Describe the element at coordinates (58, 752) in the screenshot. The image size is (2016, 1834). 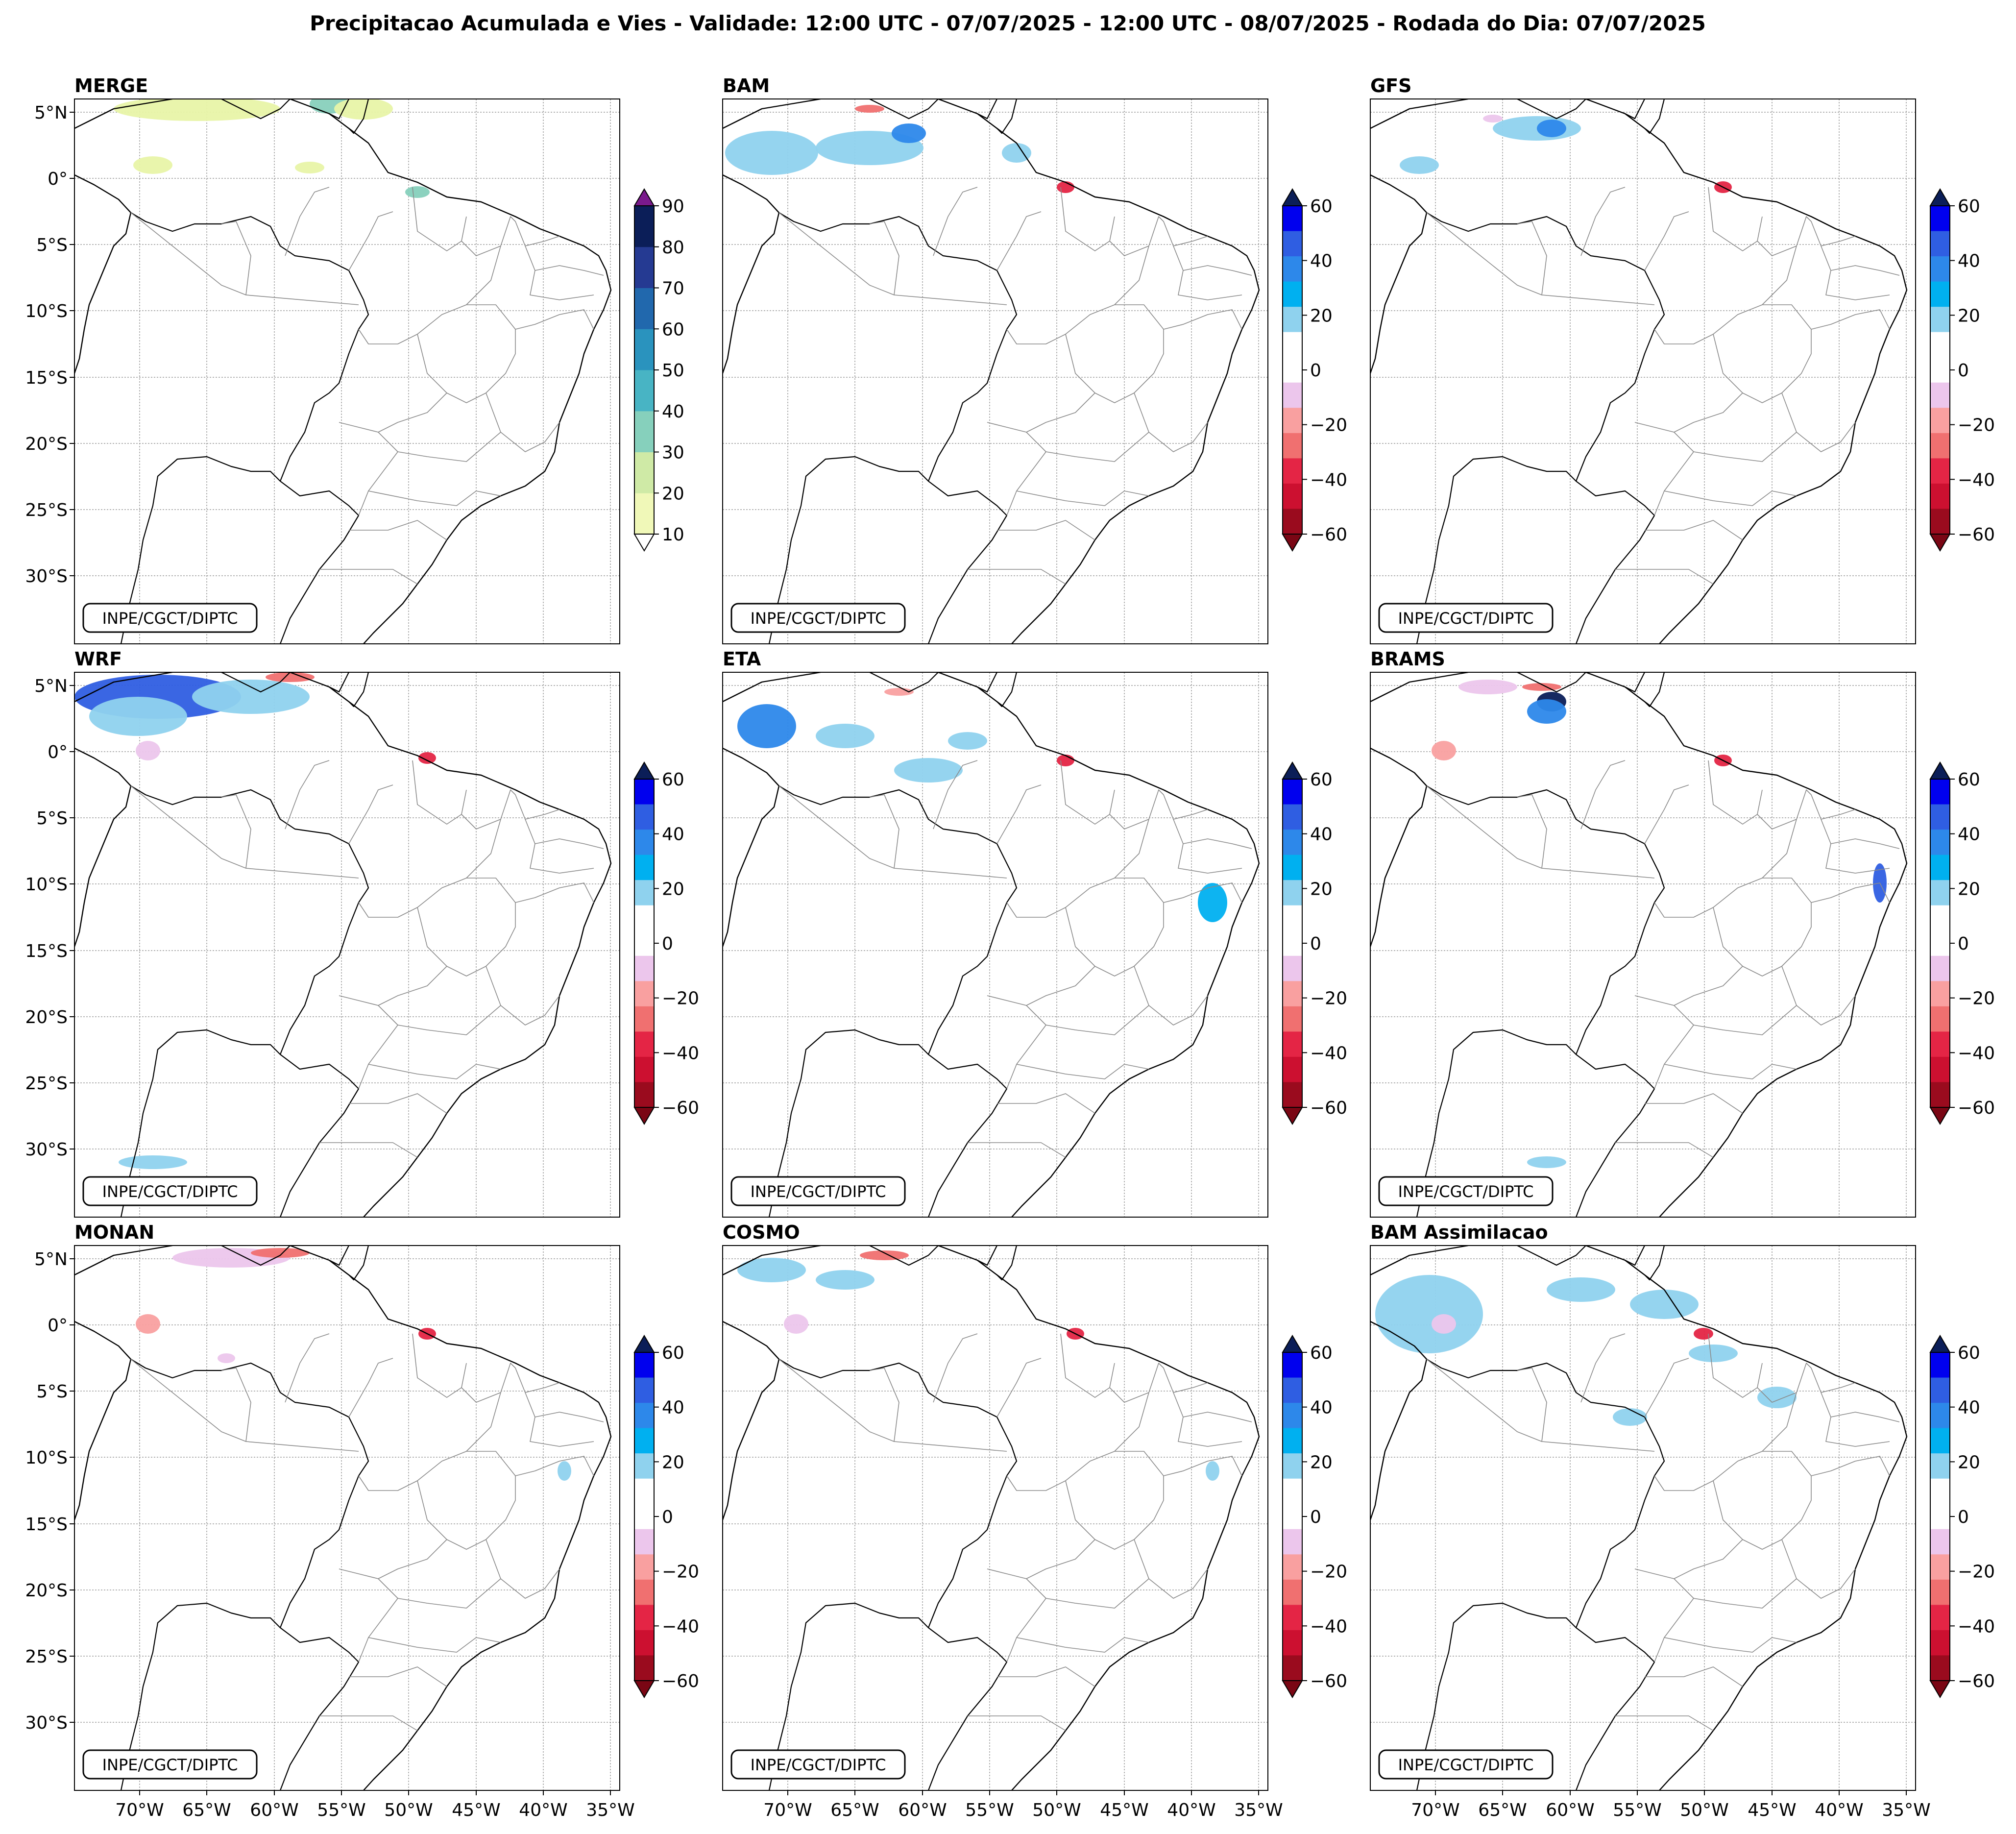
I see `lat-tick-label: 0°` at that location.